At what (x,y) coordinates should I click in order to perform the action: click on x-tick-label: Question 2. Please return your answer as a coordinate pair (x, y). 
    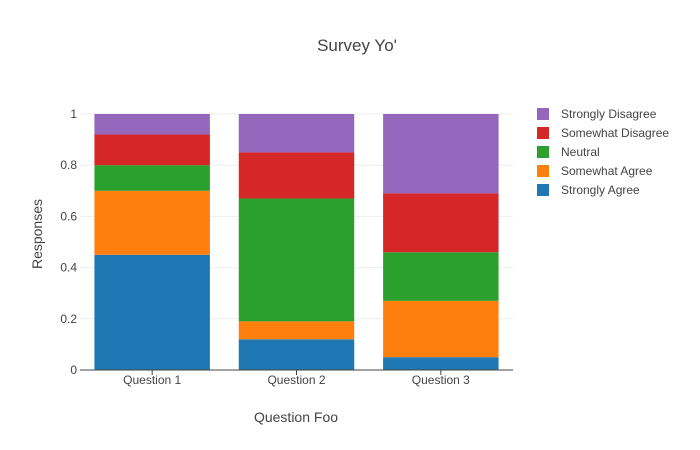
    Looking at the image, I should click on (296, 380).